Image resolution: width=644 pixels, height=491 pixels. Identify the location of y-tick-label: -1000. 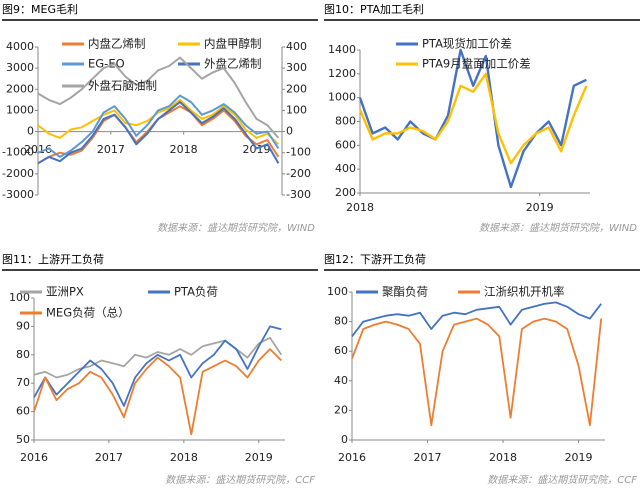
(18, 152).